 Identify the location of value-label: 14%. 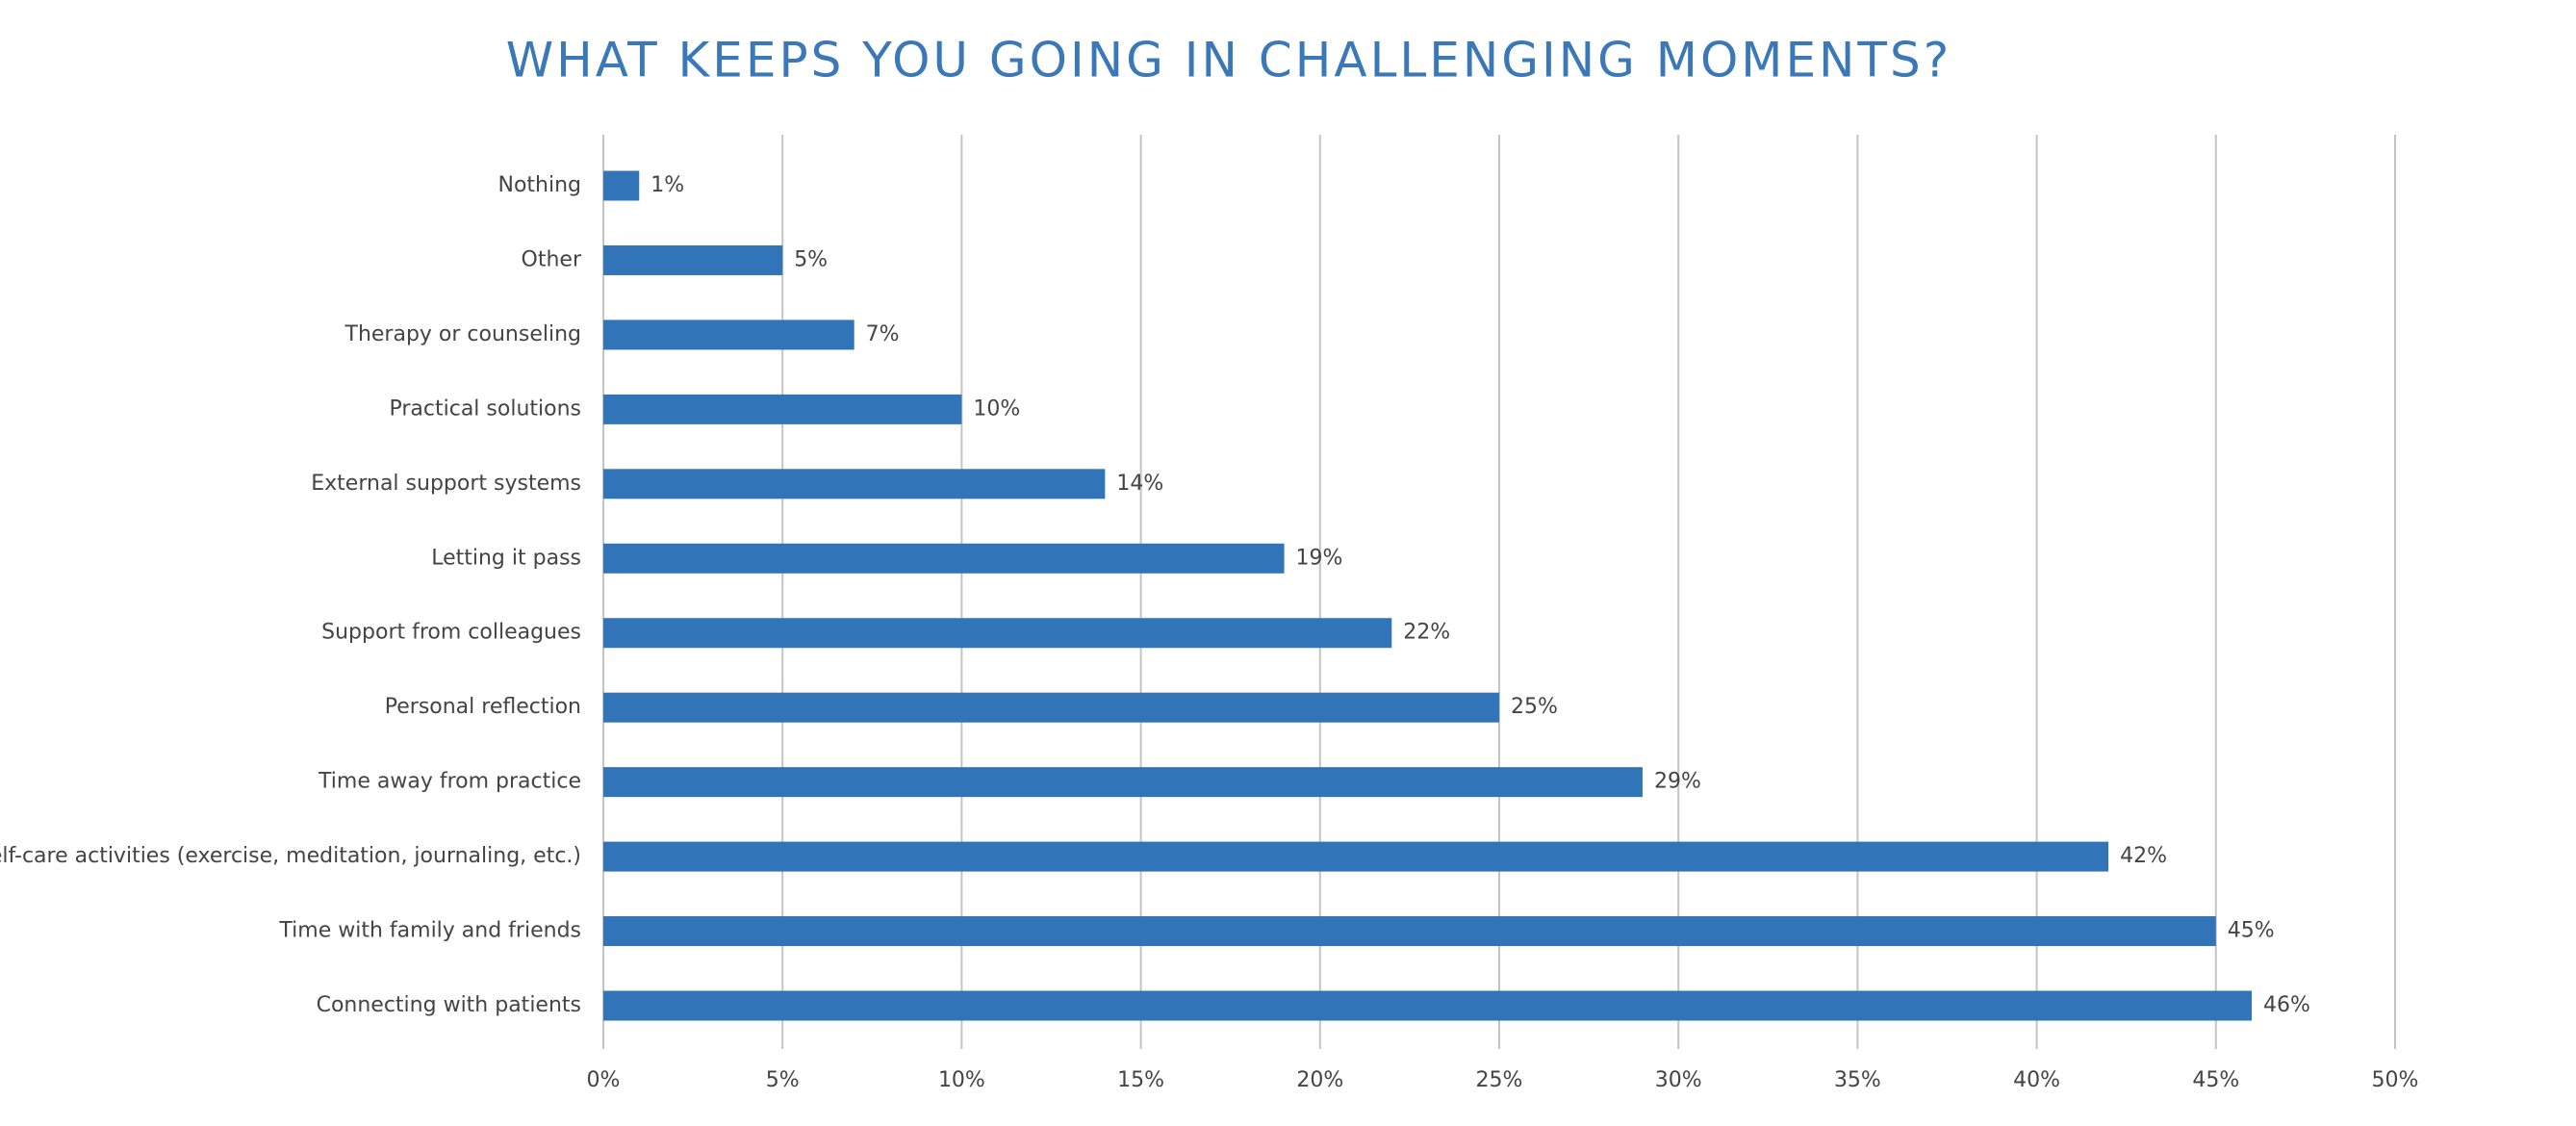
(1139, 484).